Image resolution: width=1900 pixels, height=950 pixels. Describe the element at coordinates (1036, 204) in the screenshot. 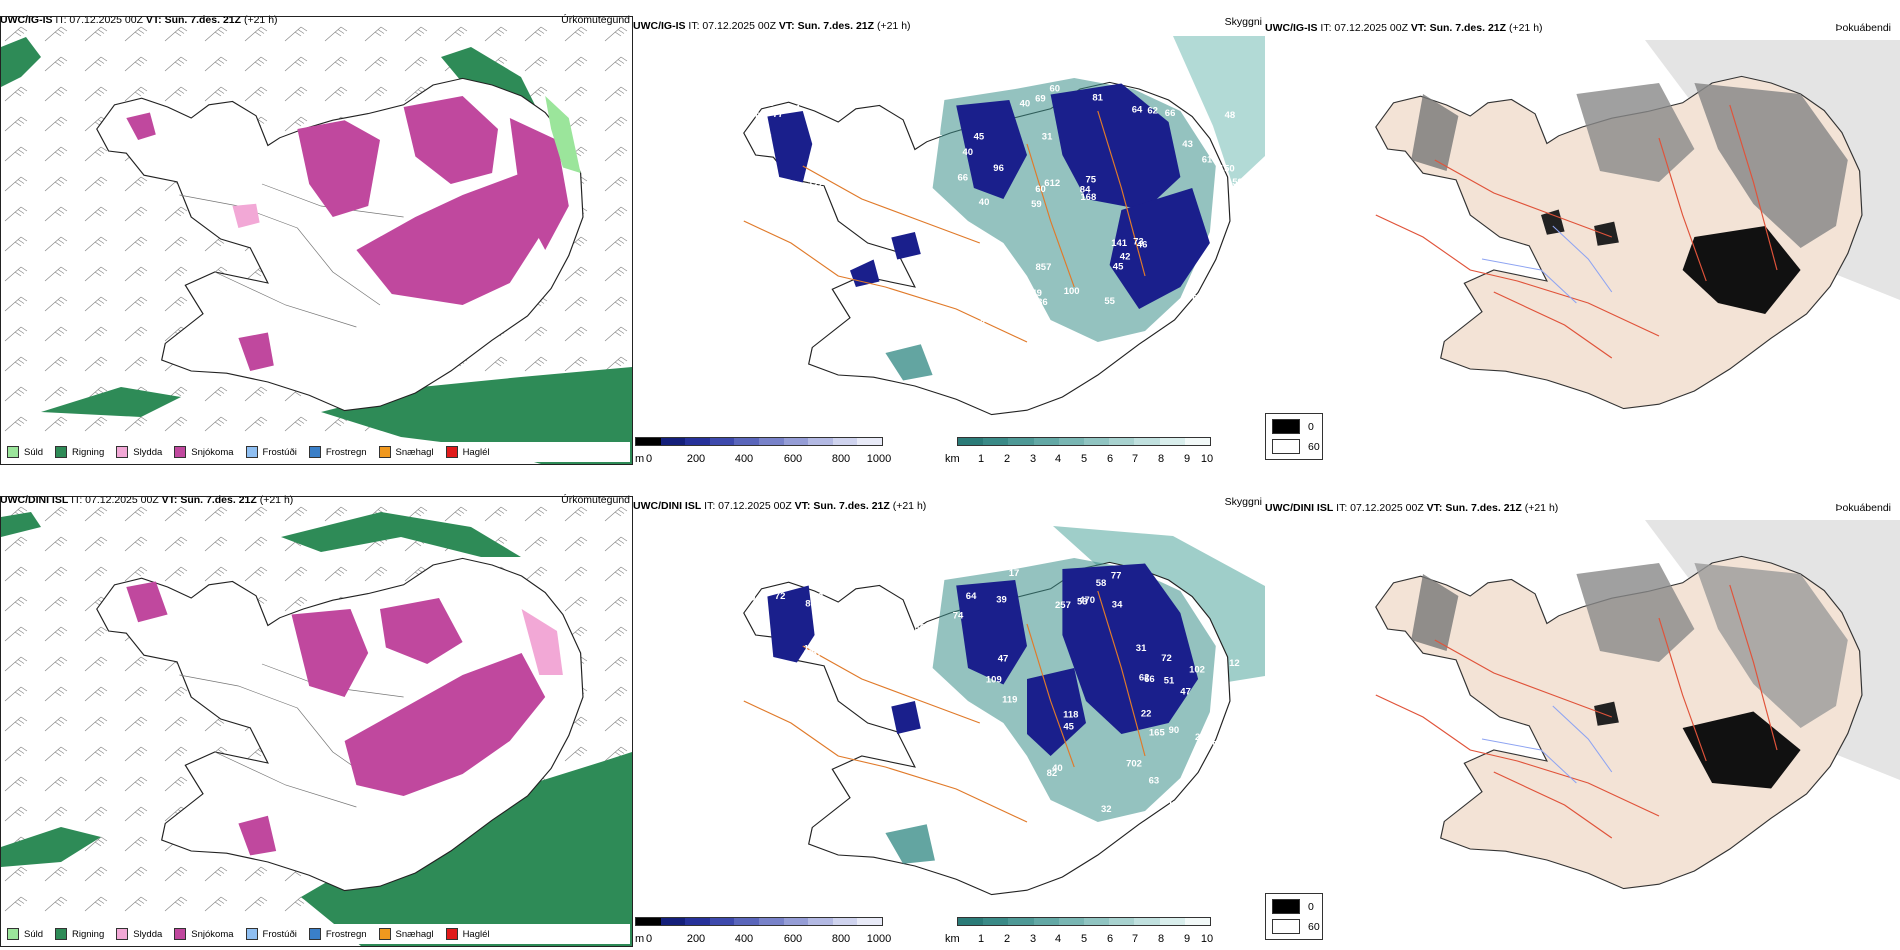

I see `visibility-value-label: 59` at that location.